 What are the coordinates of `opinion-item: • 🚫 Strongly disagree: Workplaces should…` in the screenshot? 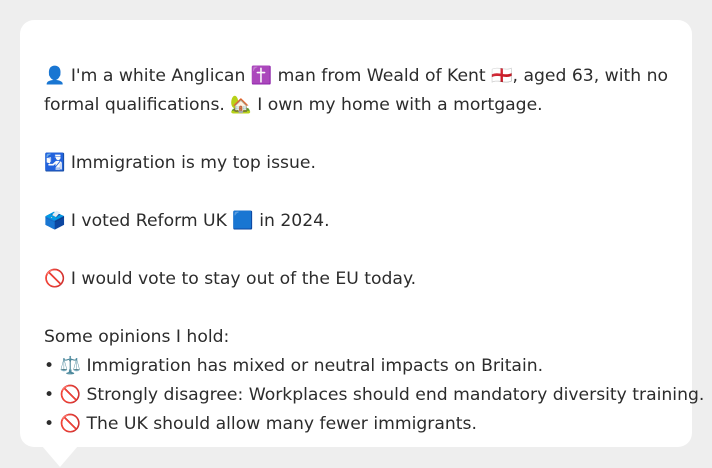 It's located at (374, 395).